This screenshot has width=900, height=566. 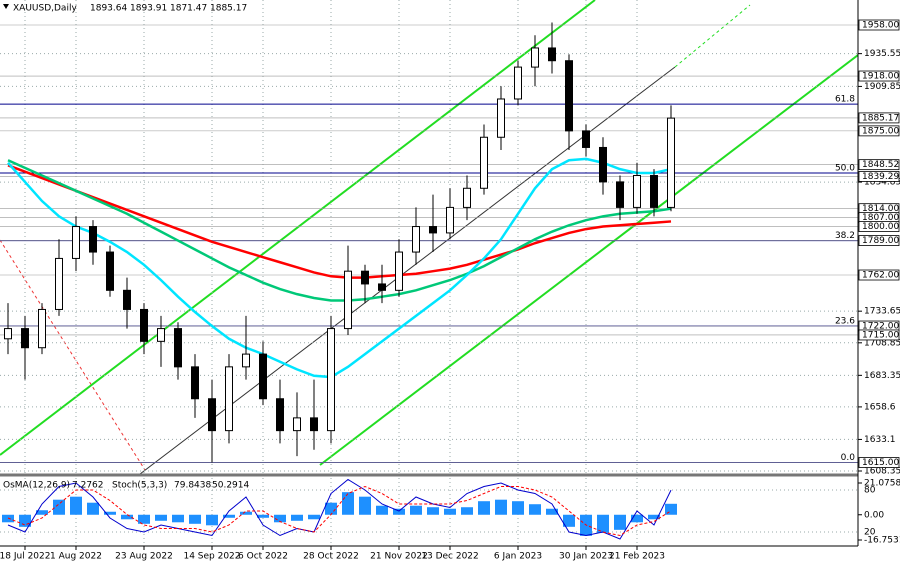 What do you see at coordinates (874, 515) in the screenshot?
I see `osma-tick-label: 0.00` at bounding box center [874, 515].